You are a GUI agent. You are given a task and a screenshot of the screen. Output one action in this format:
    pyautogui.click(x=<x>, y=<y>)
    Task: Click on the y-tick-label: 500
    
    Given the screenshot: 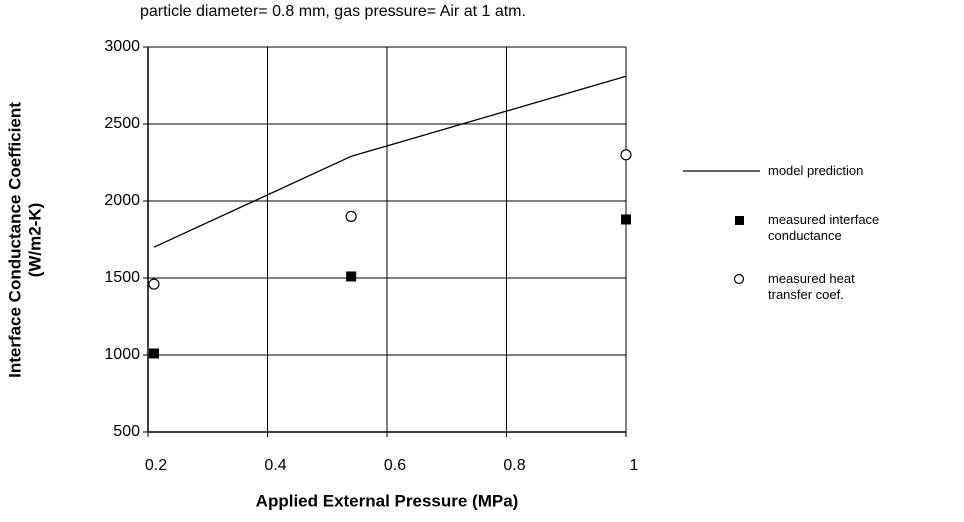 What is the action you would take?
    pyautogui.click(x=126, y=431)
    